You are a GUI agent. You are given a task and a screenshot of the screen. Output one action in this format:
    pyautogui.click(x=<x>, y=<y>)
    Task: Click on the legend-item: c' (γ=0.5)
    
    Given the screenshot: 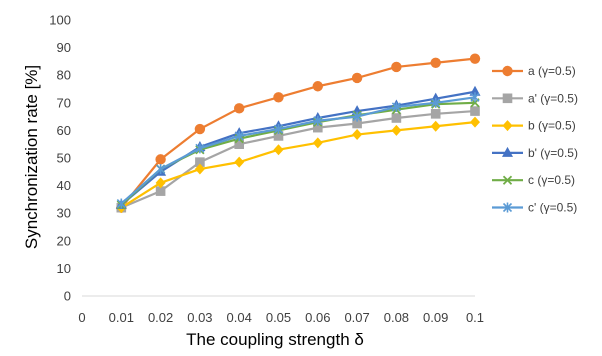 What is the action you would take?
    pyautogui.click(x=534, y=208)
    